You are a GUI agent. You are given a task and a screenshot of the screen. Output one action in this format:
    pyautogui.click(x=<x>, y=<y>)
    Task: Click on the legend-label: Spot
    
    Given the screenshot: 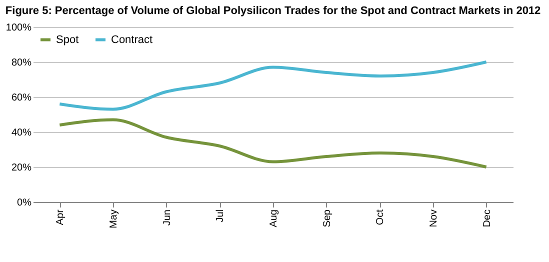 What is the action you would take?
    pyautogui.click(x=67, y=40)
    